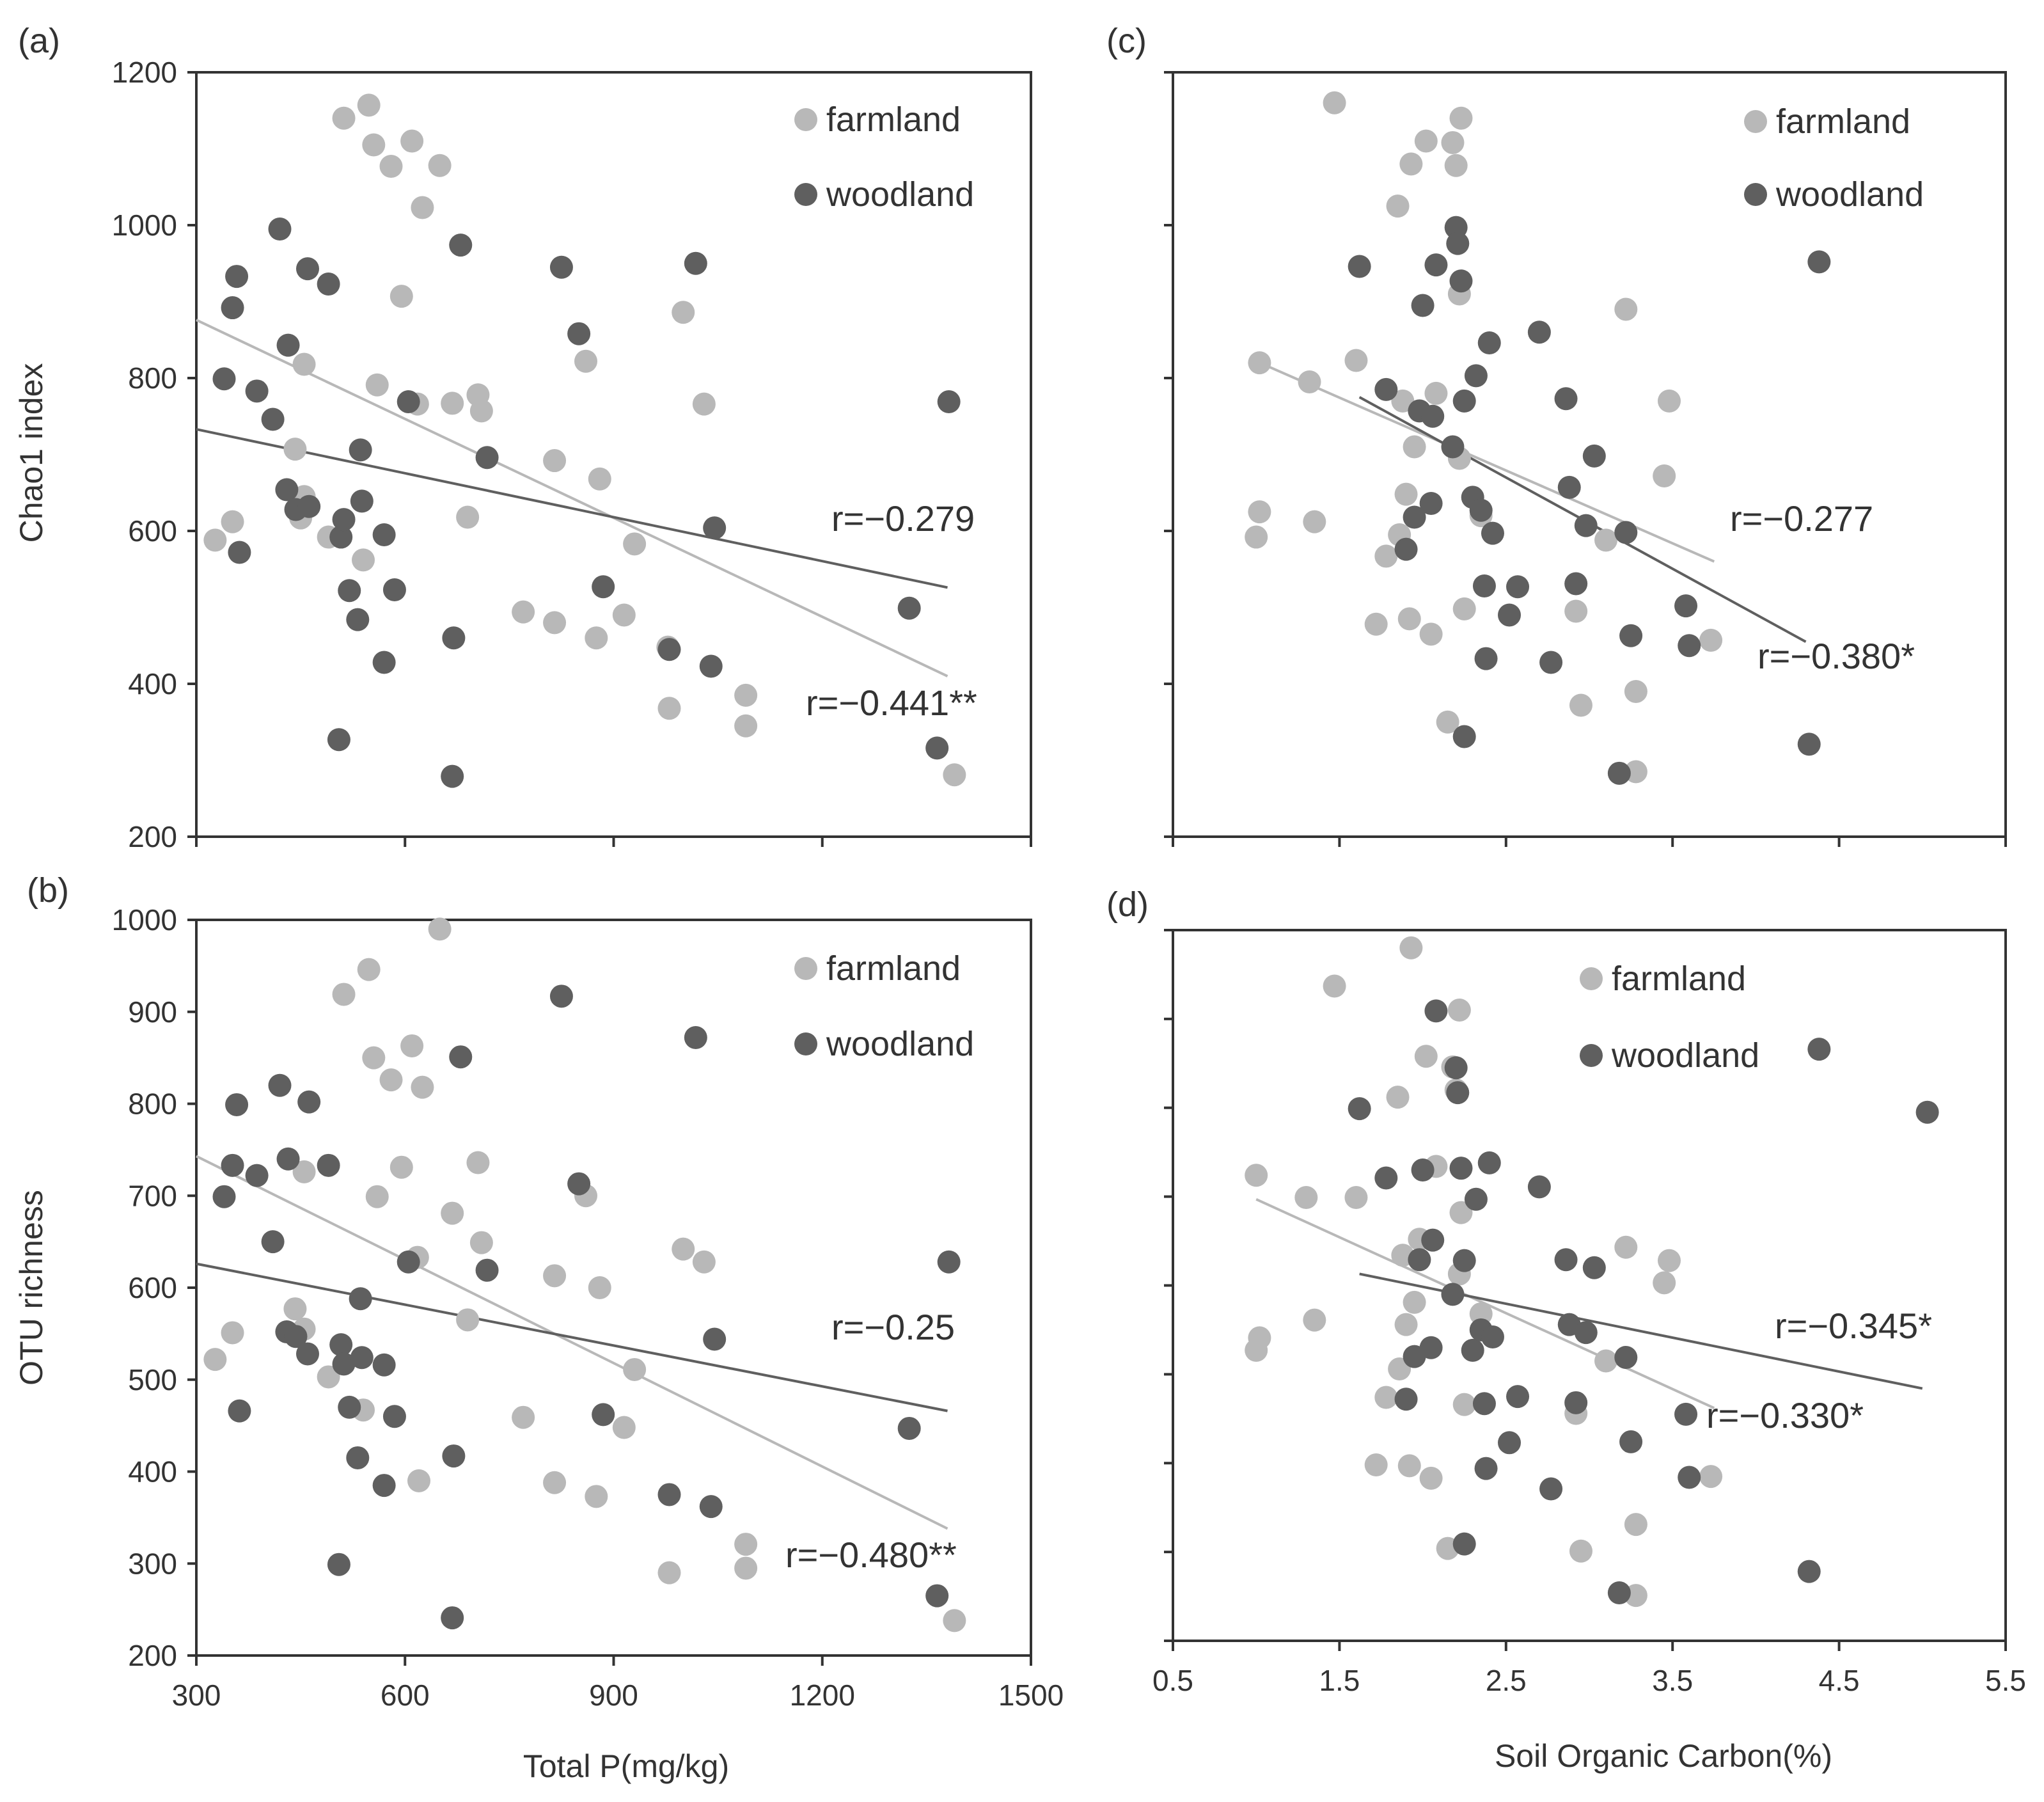 The image size is (2044, 1802). Describe the element at coordinates (152, 836) in the screenshot. I see `y-tick-label: 200` at that location.